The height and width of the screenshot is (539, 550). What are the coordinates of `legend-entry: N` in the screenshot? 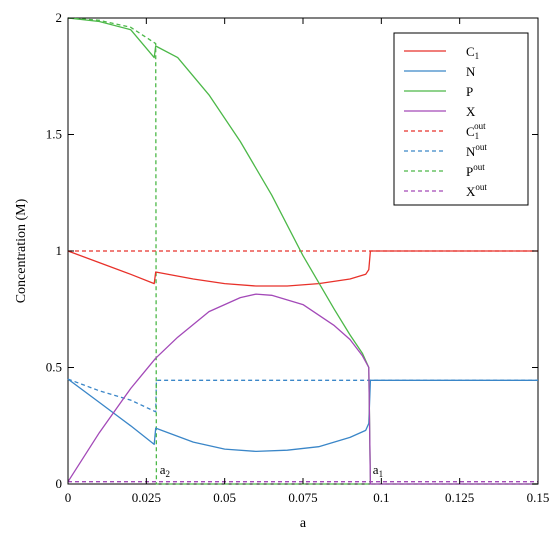 It's located at (471, 71).